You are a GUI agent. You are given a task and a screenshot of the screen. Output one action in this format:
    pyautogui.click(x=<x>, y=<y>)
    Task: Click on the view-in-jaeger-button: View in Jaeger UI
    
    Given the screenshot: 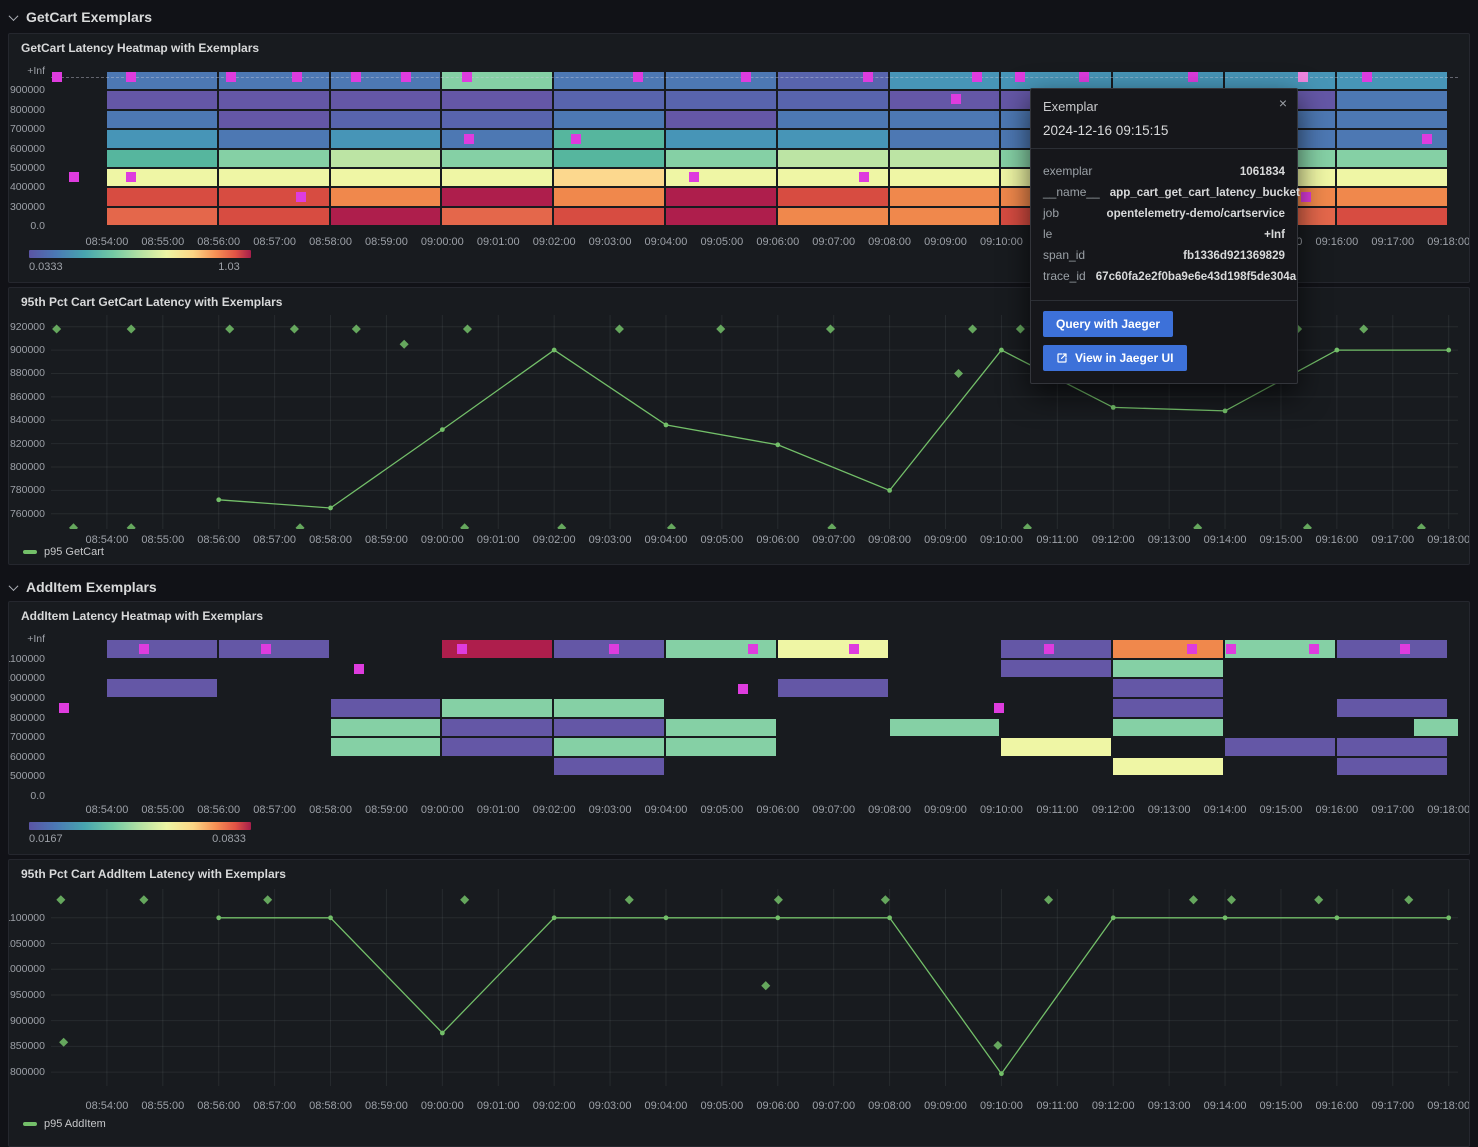 What is the action you would take?
    pyautogui.click(x=1115, y=358)
    